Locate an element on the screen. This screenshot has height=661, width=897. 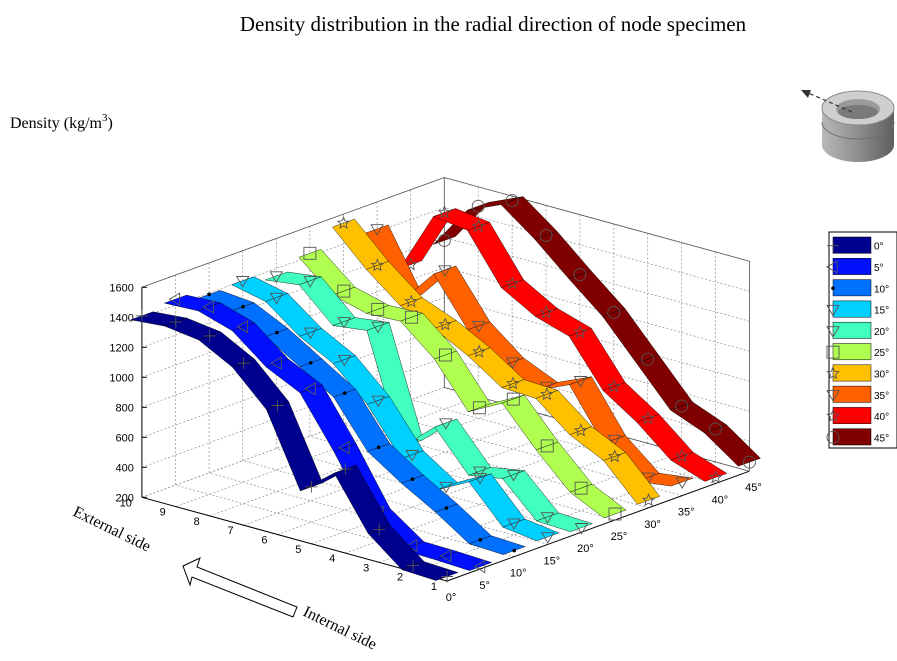
position-tick-label: 7 is located at coordinates (230, 531).